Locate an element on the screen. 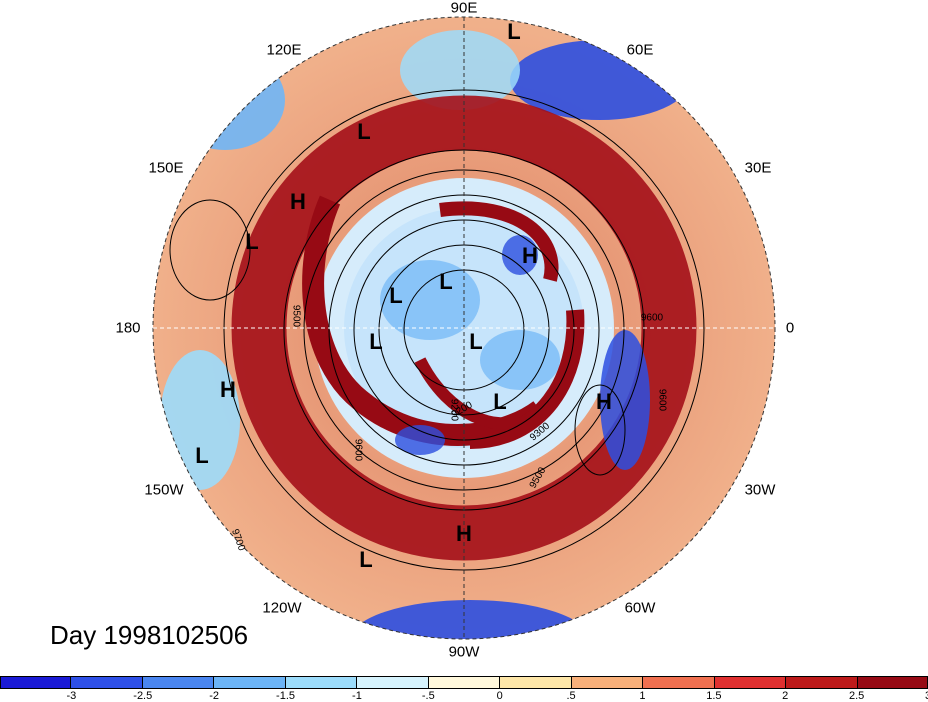  colorbar-tick-label: -2 is located at coordinates (214, 696).